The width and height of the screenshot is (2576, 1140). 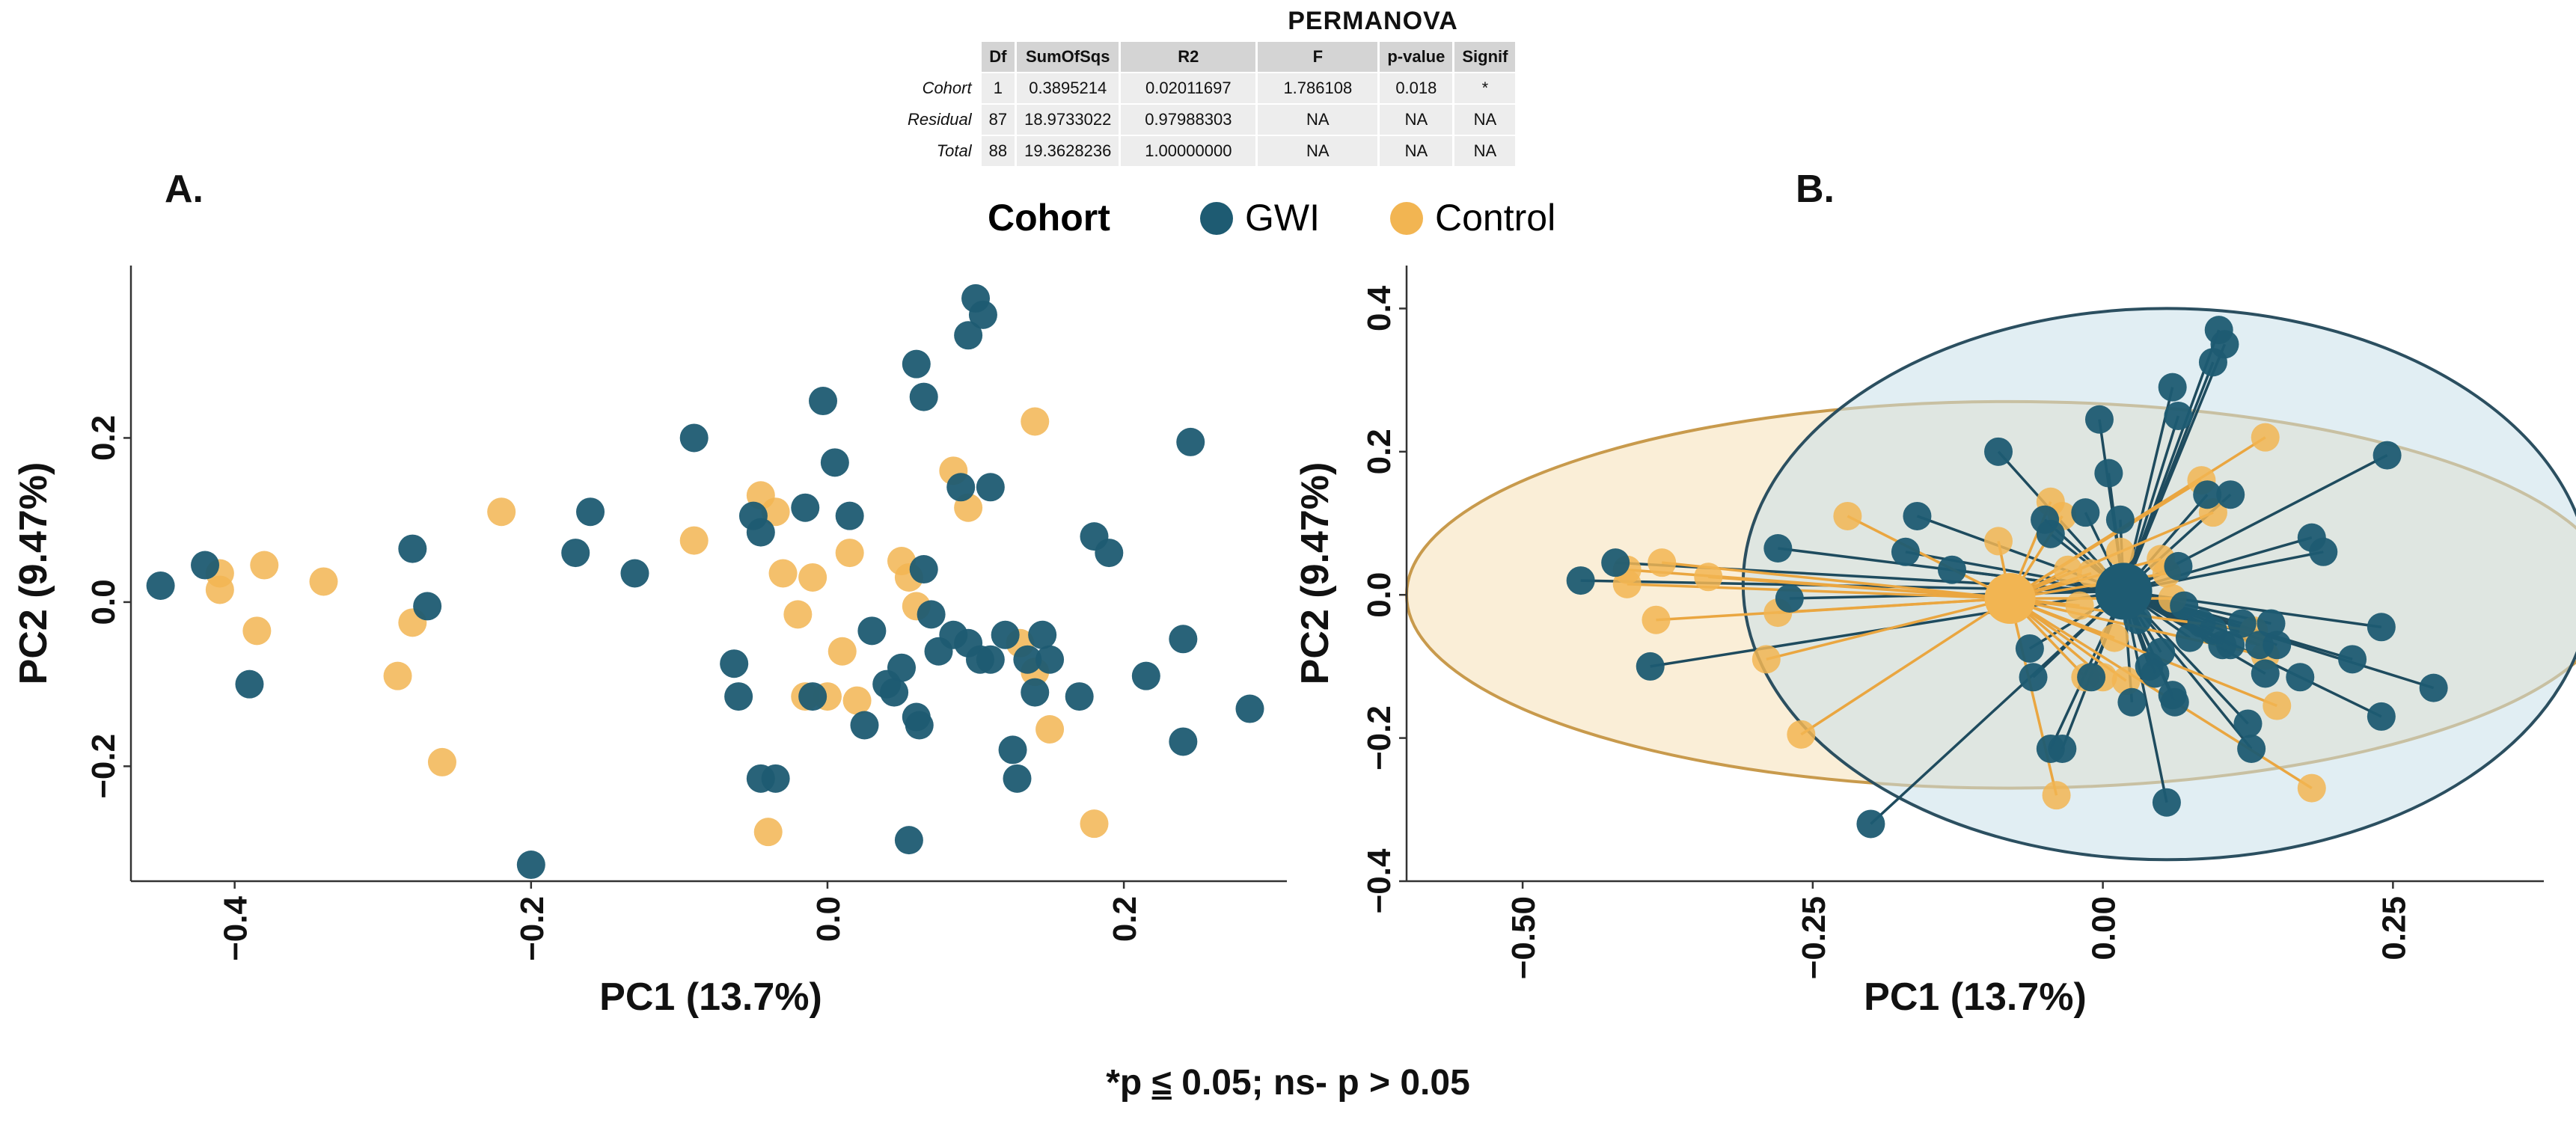 What do you see at coordinates (954, 150) in the screenshot?
I see `row-label: Total` at bounding box center [954, 150].